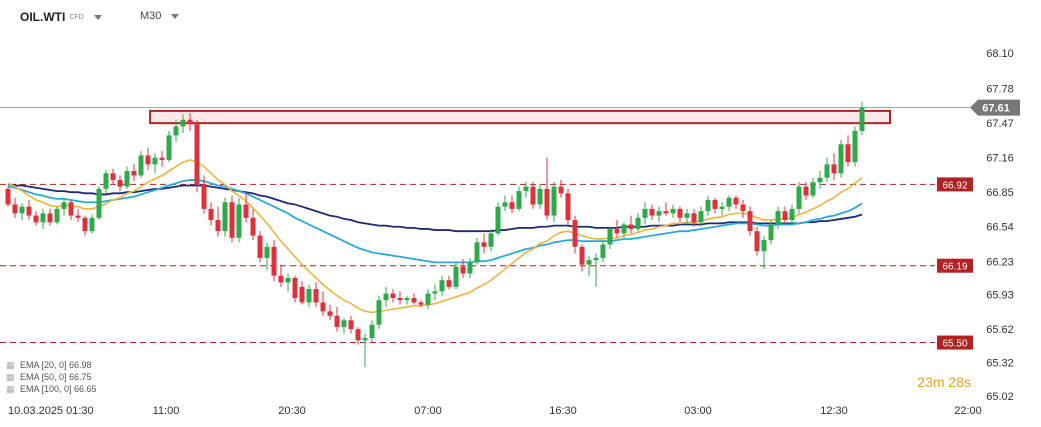 This screenshot has width=1041, height=427. I want to click on ema100-line, so click(435, 208).